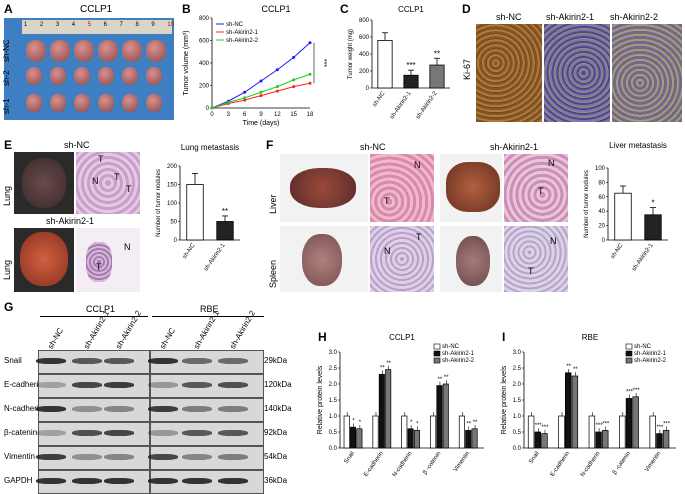 This screenshot has height=494, width=685. I want to click on spleen-photo-sh-nc, so click(324, 259).